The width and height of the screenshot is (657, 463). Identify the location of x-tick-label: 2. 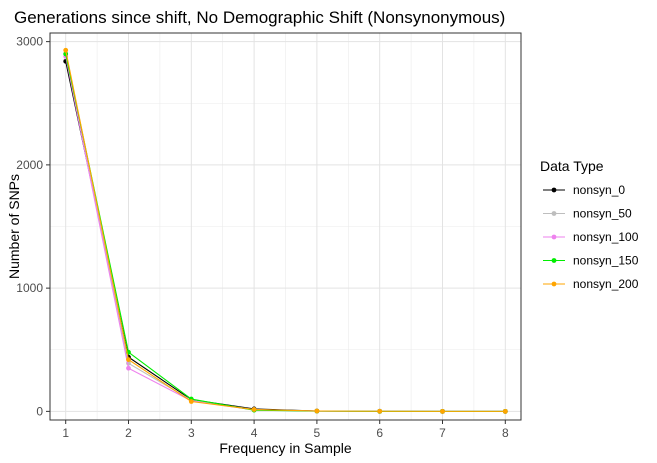
(128, 433).